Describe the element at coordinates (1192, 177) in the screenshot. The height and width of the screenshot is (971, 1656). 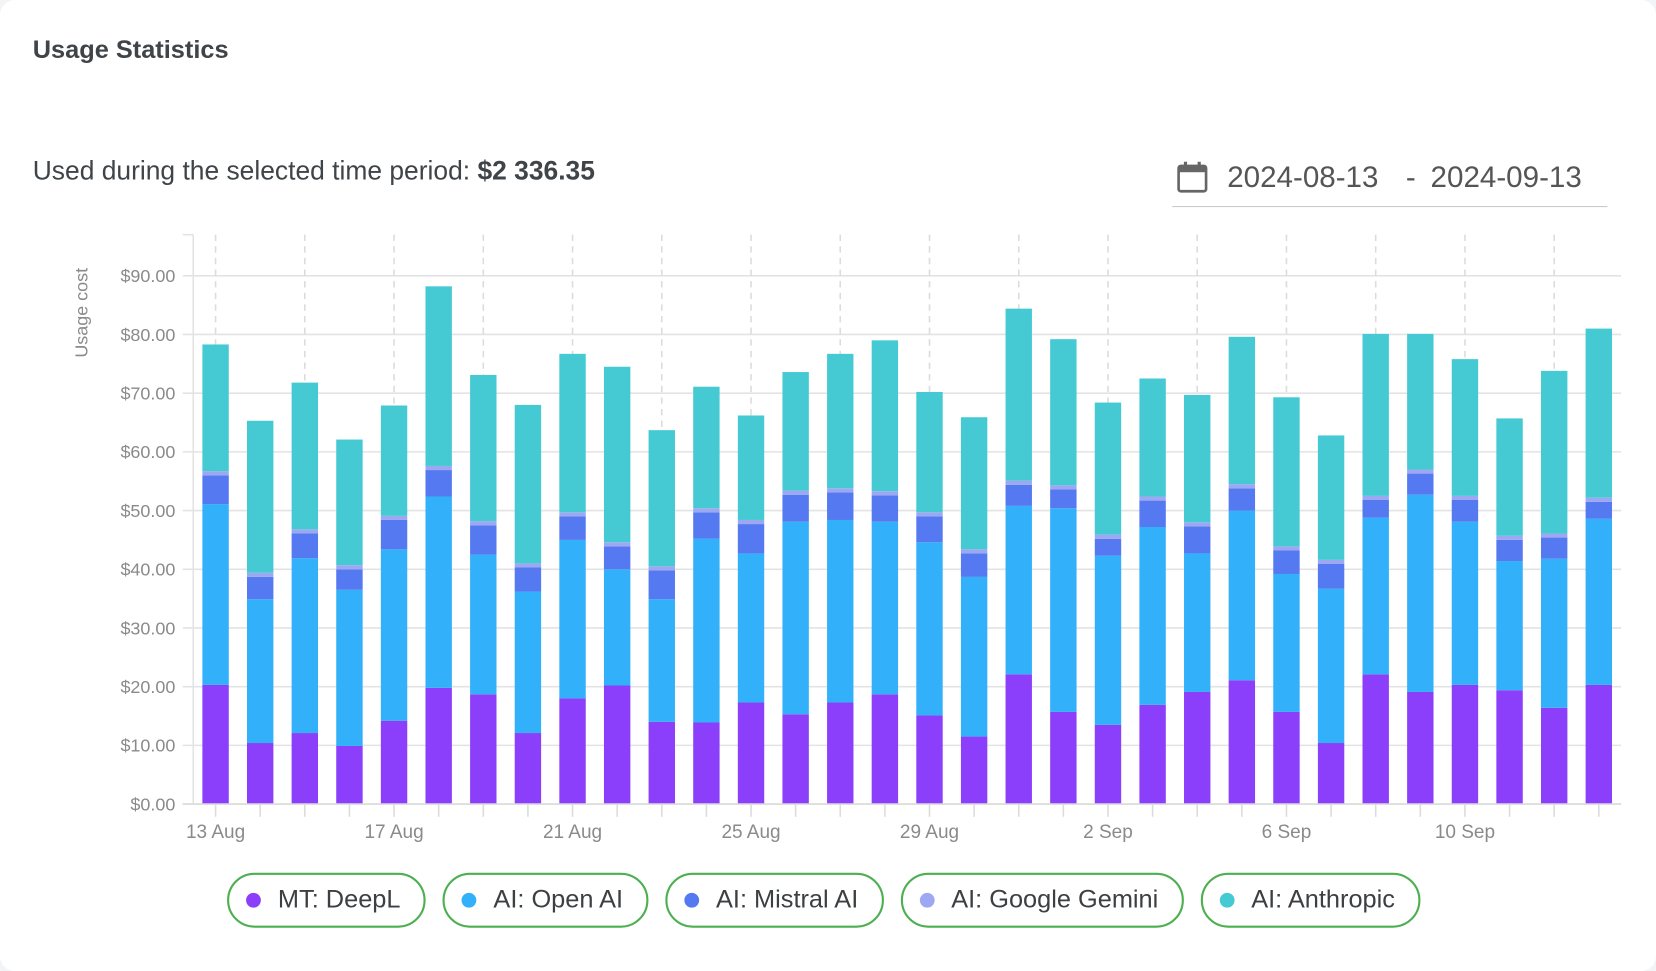
I see `calendar-icon` at that location.